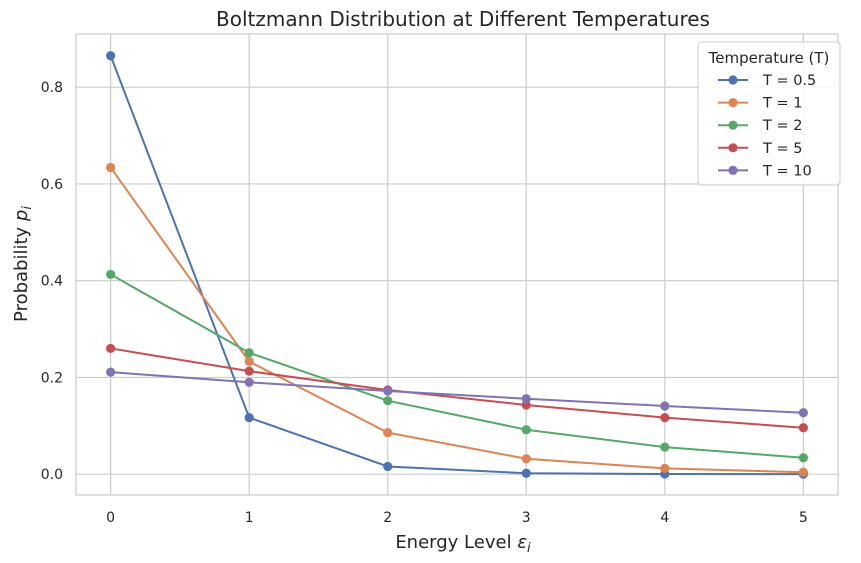 This screenshot has width=861, height=563. Describe the element at coordinates (529, 548) in the screenshot. I see `x-axis-title-subscript: i` at that location.